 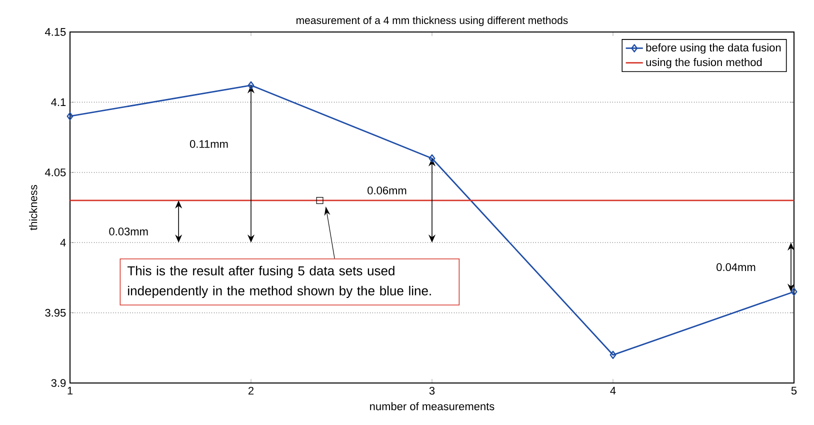 I want to click on y-tick-label: 4.05, so click(x=55, y=172).